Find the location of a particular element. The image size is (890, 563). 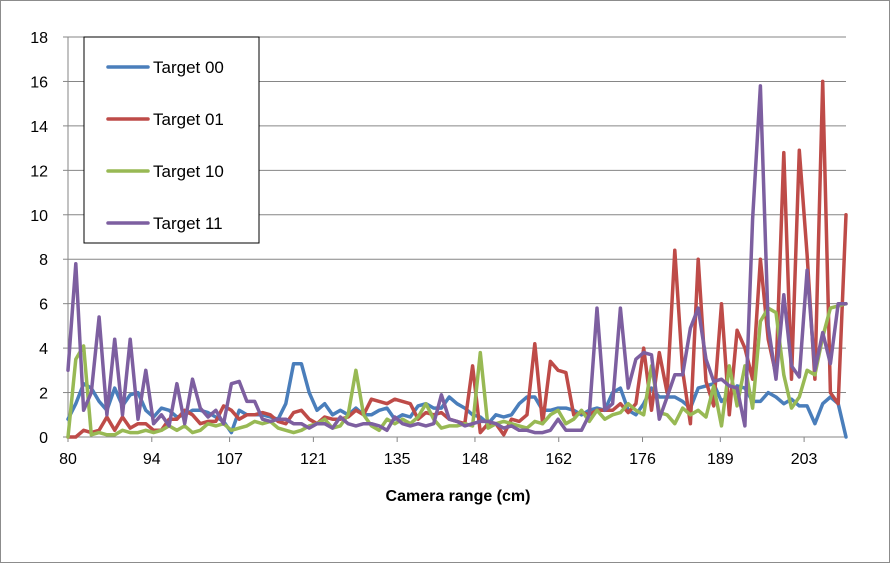

x-tick-label: 135 is located at coordinates (397, 459).